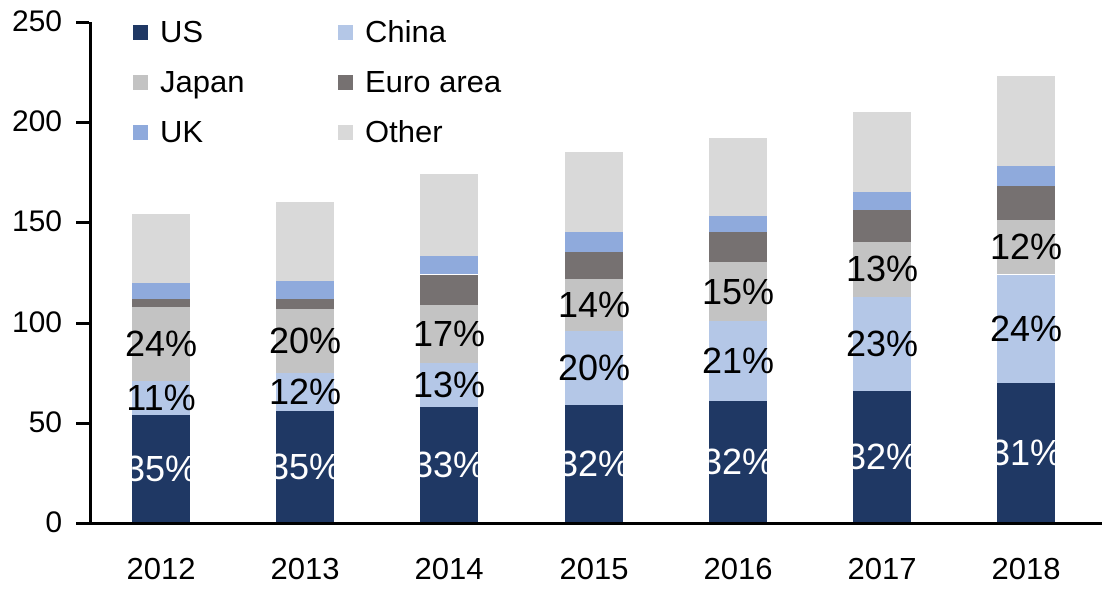  Describe the element at coordinates (738, 568) in the screenshot. I see `x-label-2016: 2016` at that location.